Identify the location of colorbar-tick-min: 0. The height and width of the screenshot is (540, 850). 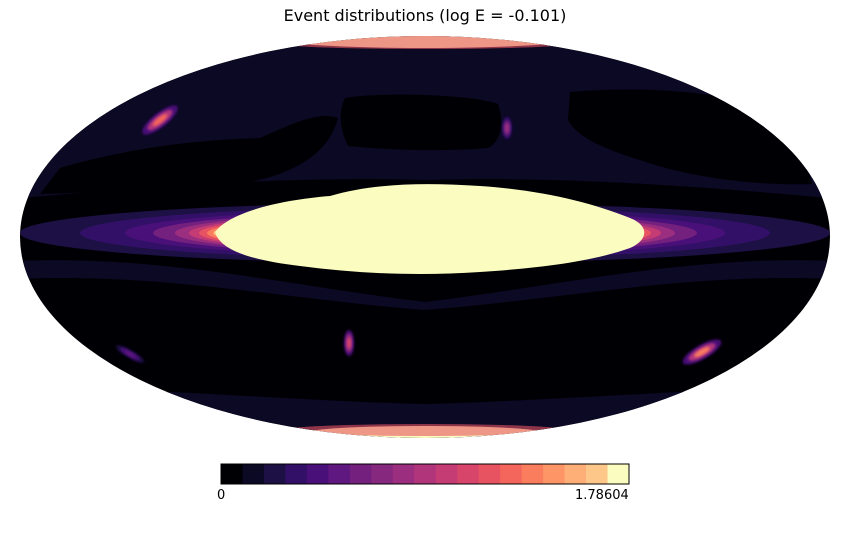
(221, 495).